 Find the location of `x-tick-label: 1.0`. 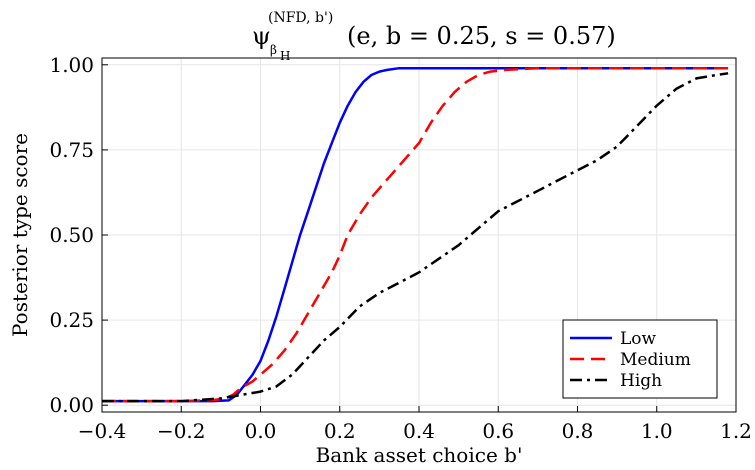

x-tick-label: 1.0 is located at coordinates (657, 431).